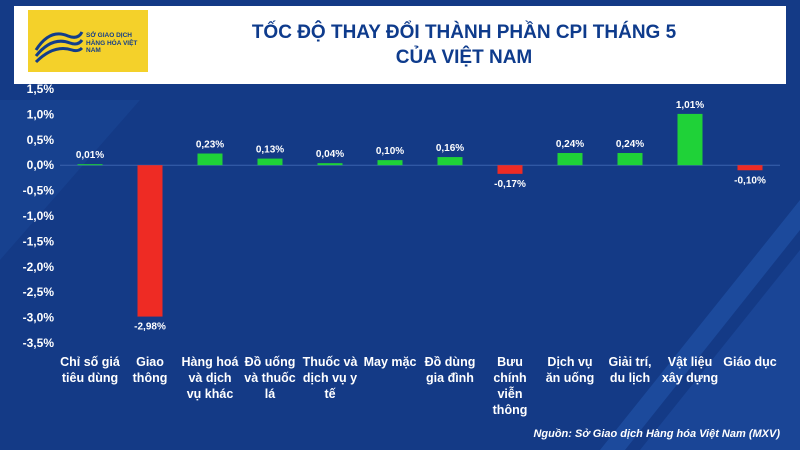 This screenshot has height=450, width=800. Describe the element at coordinates (509, 378) in the screenshot. I see `x-category-label: chính` at that location.